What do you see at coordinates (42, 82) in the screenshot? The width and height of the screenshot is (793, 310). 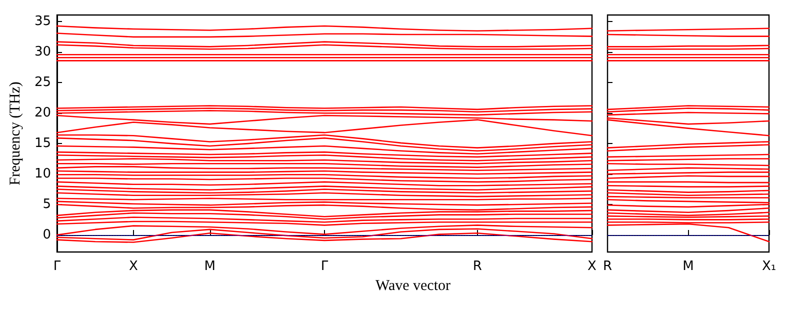 I see `y-tick-label: 25` at bounding box center [42, 82].